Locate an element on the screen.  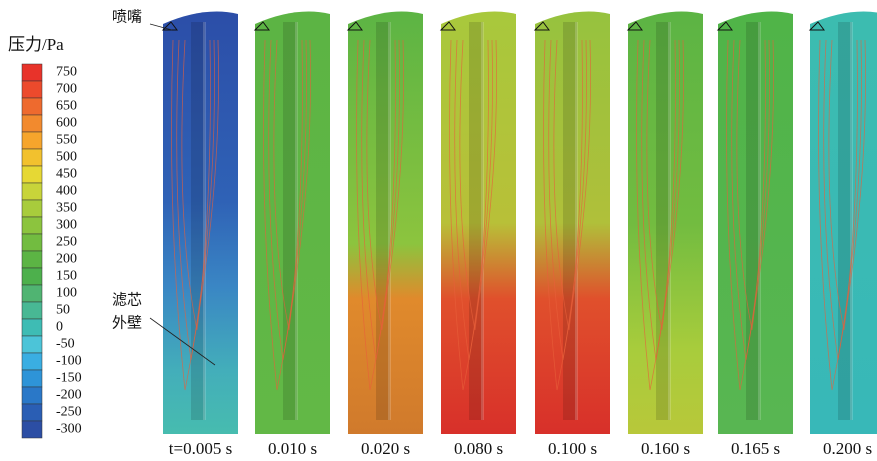
tick-label: -200 is located at coordinates (69, 395).